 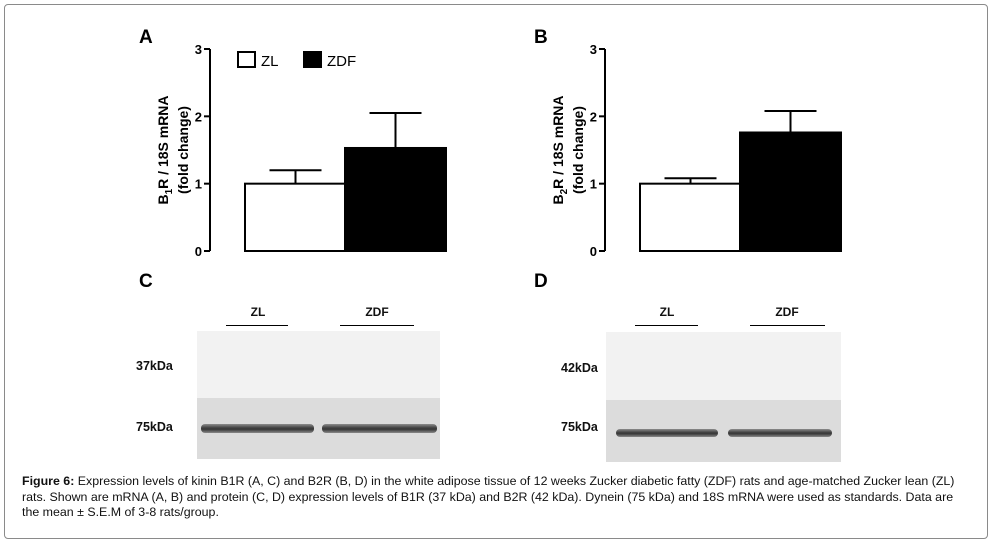 I want to click on chart-b-bar-zl, so click(x=690, y=217).